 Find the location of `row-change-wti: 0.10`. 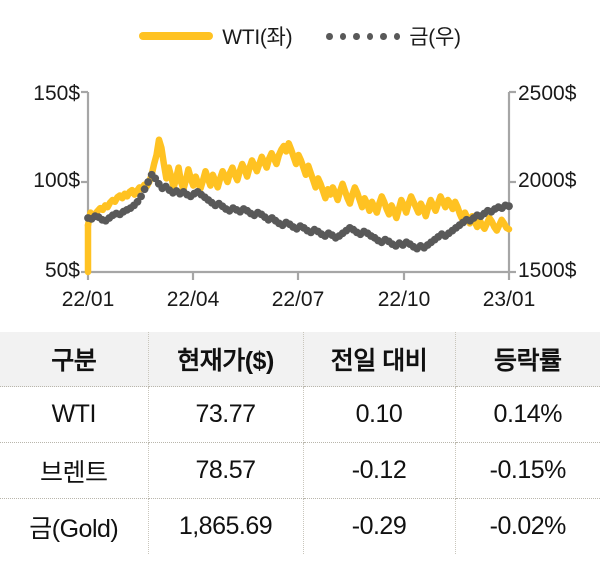

row-change-wti: 0.10 is located at coordinates (379, 414).